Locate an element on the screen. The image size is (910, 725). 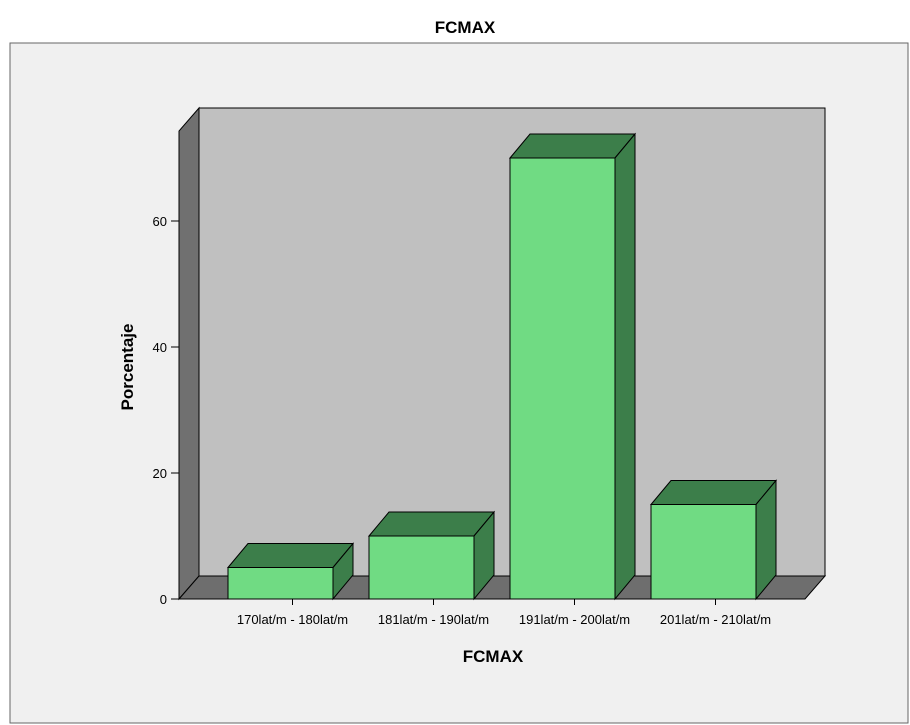
y-axis-title: Porcentaje is located at coordinates (127, 367).